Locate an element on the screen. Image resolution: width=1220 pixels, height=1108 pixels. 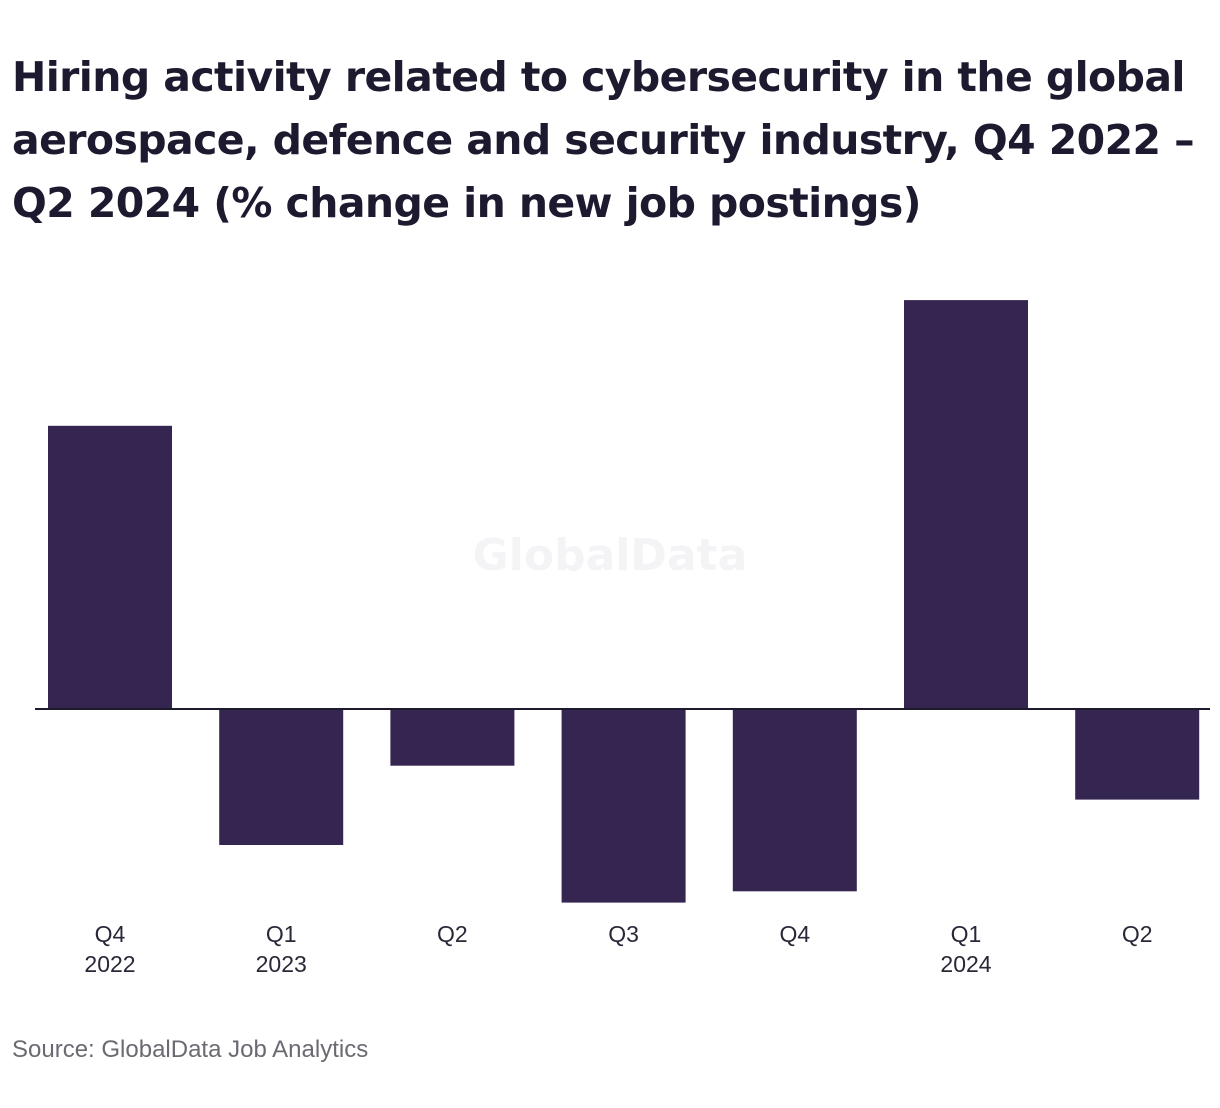
x-axis-labels: Q4 2022 Q1 2023 Q2 Q3 Q4 Q1 2024 Q2 is located at coordinates (618, 949).